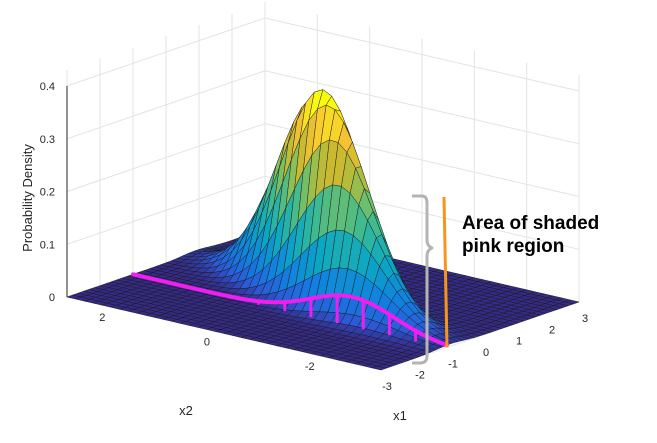 The image size is (657, 443). Describe the element at coordinates (387, 387) in the screenshot. I see `x1-tick-label: -3` at that location.